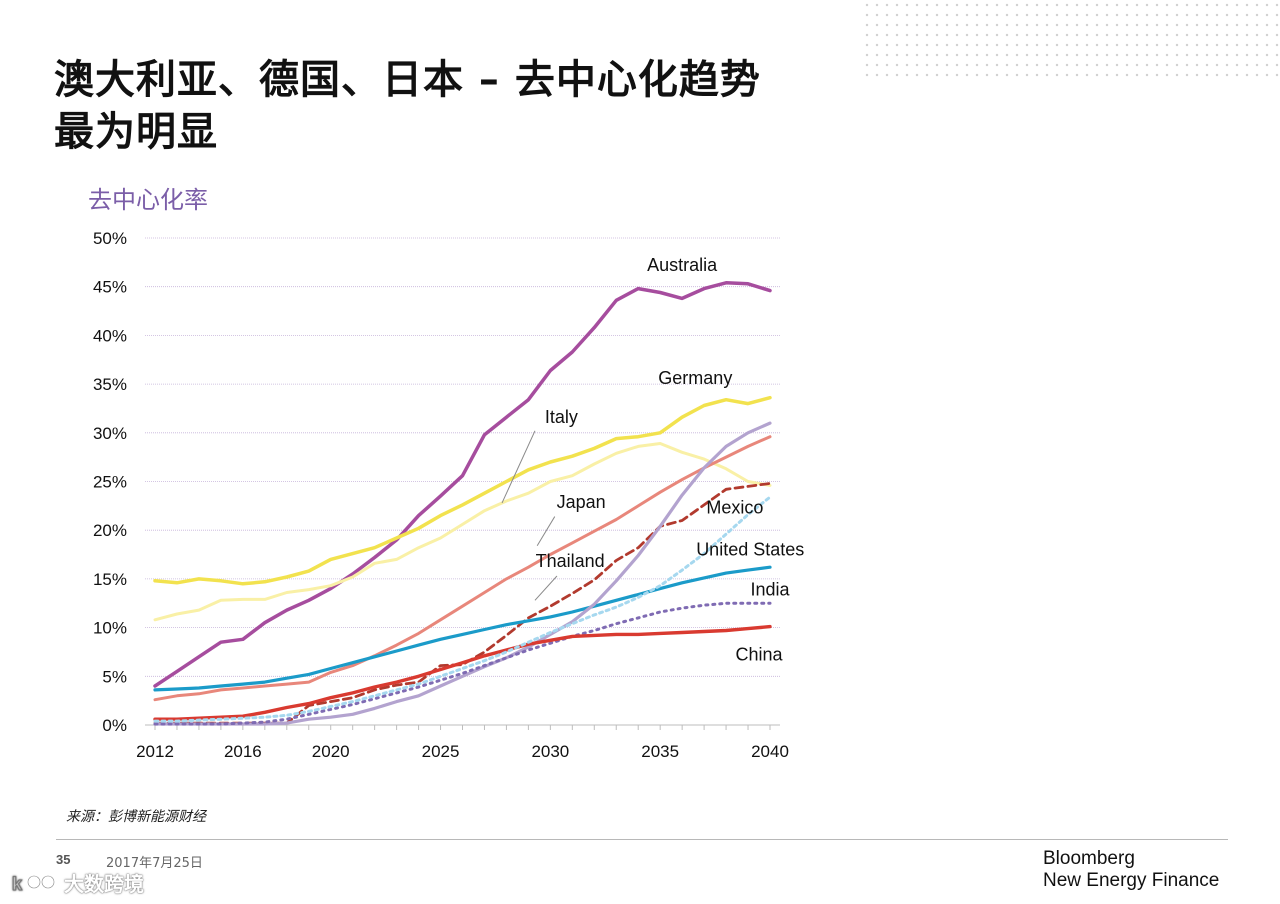 The width and height of the screenshot is (1280, 904). I want to click on svg-text: k, so click(17, 884).